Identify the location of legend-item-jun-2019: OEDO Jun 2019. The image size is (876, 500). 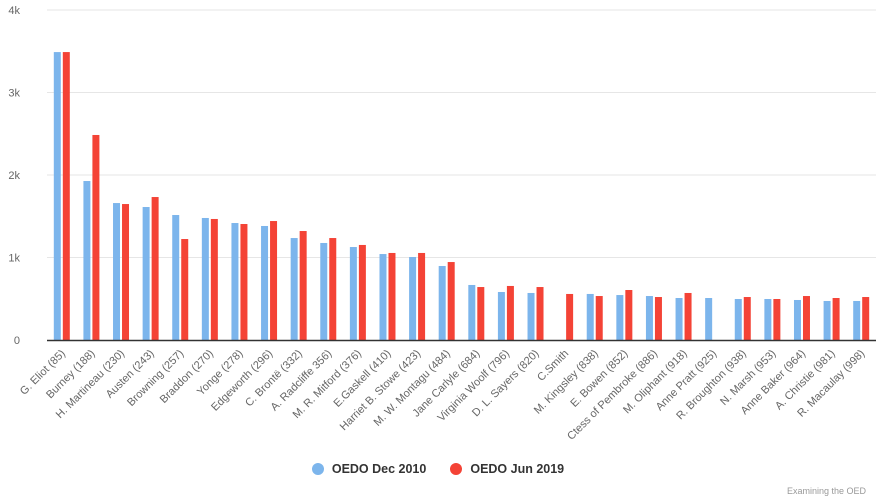
(507, 469).